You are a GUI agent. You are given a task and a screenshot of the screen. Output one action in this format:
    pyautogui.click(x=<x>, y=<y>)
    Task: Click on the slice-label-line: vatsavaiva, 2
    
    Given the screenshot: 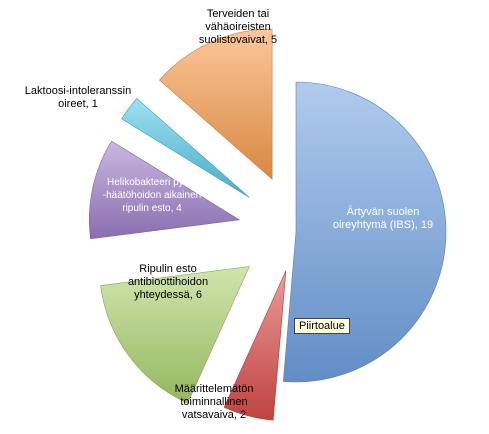 What is the action you would take?
    pyautogui.click(x=214, y=415)
    